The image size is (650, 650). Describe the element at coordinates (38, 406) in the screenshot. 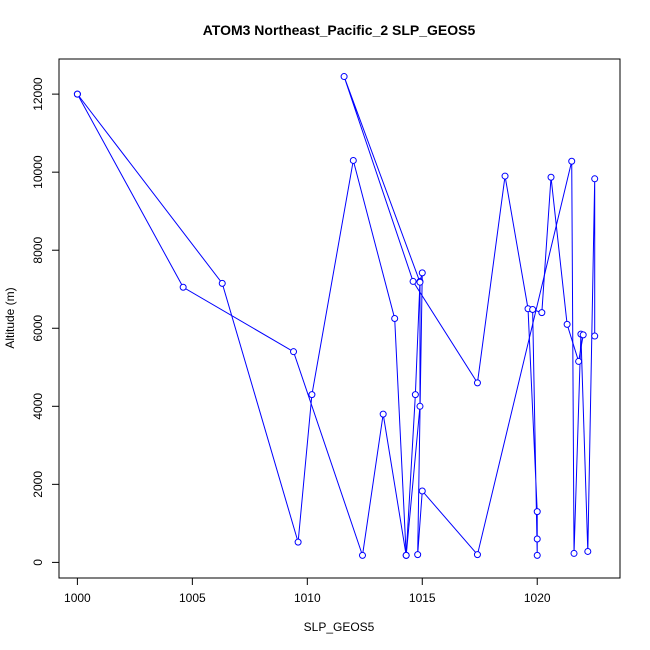

I see `y-tick-label: 4000` at that location.